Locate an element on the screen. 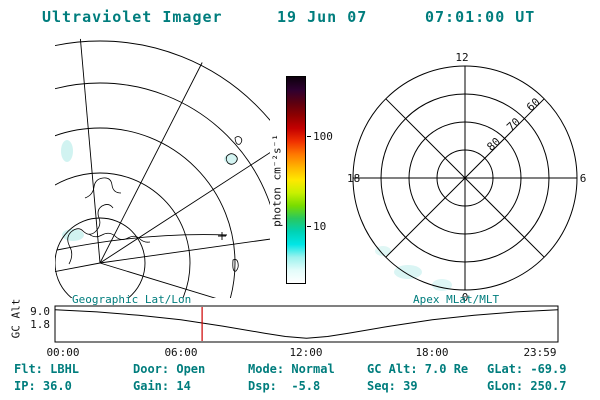 The image size is (600, 400). timeline-frame is located at coordinates (306, 324).